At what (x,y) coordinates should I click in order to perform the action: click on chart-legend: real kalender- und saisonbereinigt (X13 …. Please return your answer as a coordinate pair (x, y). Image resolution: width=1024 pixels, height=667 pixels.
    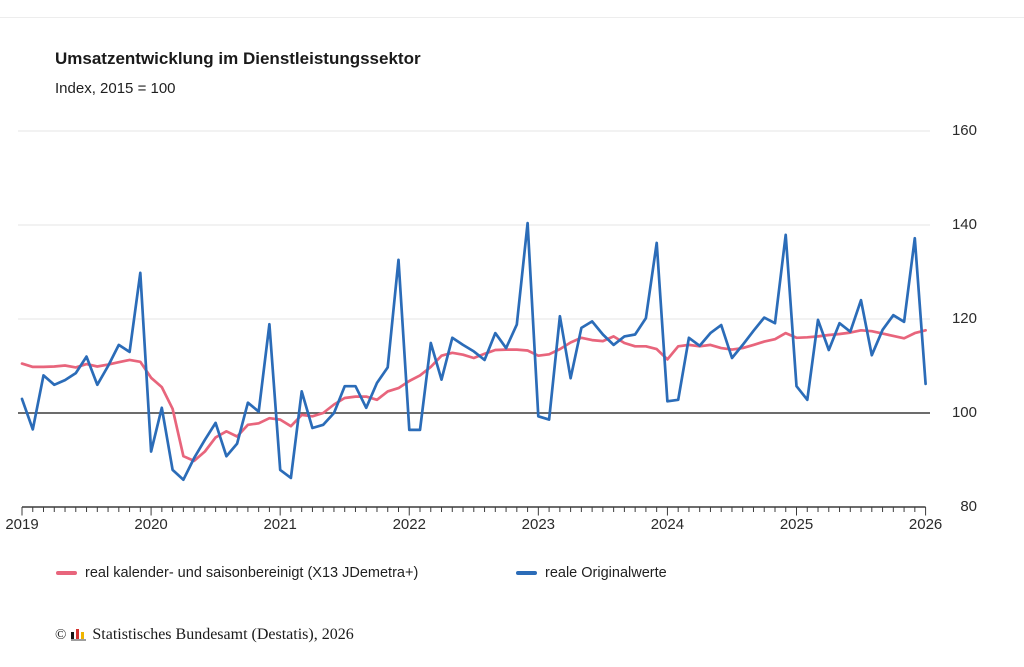
    Looking at the image, I should click on (512, 573).